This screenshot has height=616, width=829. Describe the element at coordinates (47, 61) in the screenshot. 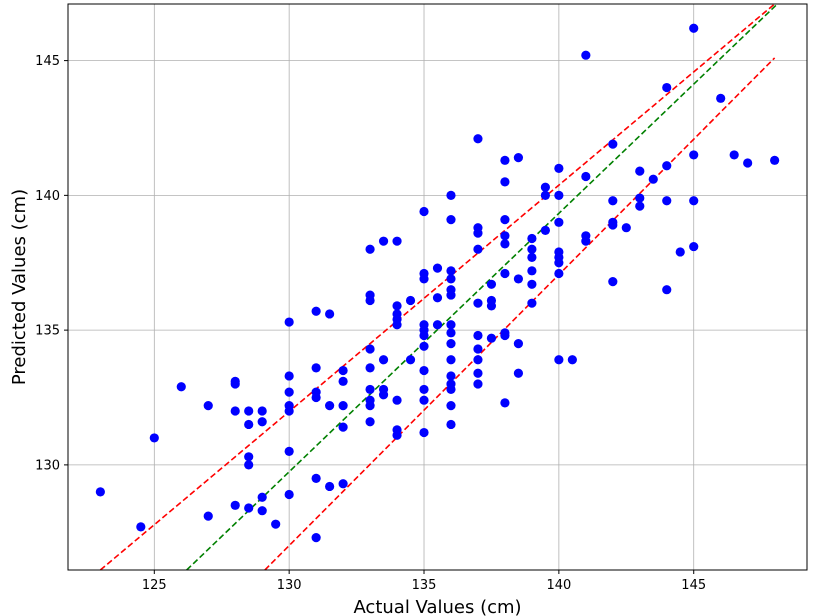

I see `y-tick-label: 145` at that location.